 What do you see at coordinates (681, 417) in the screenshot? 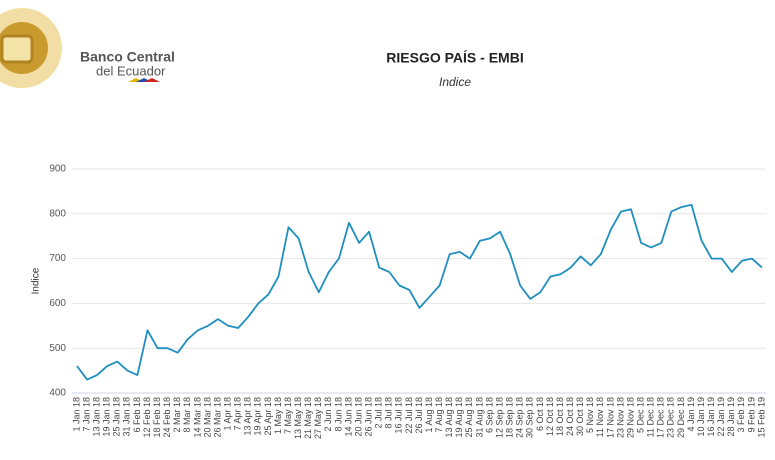
I see `x-tick-label: 29 Dec 18` at bounding box center [681, 417].